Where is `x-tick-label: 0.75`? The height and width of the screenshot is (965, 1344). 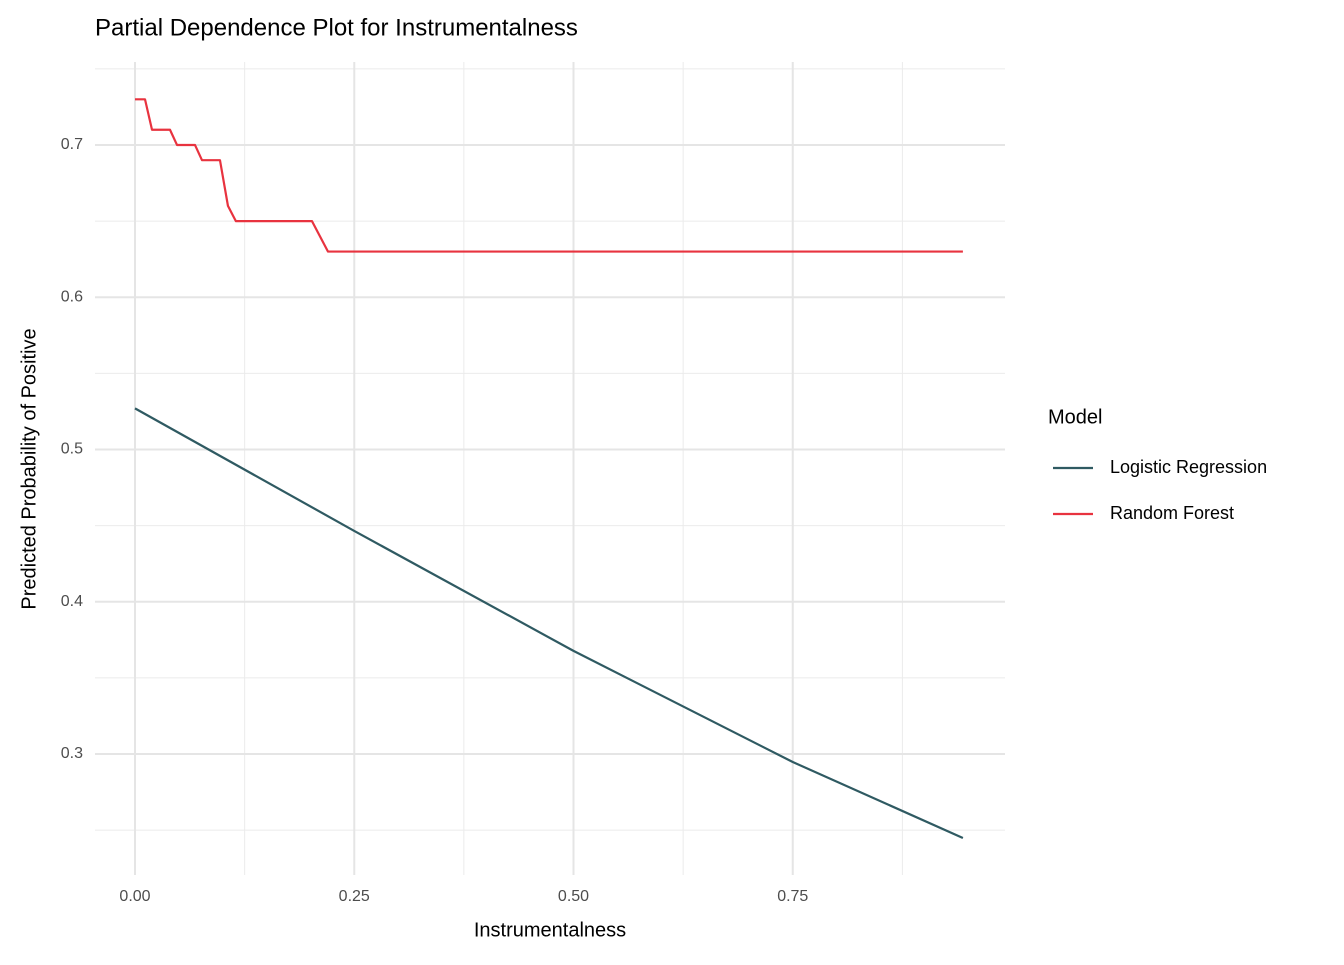
x-tick-label: 0.75 is located at coordinates (792, 896).